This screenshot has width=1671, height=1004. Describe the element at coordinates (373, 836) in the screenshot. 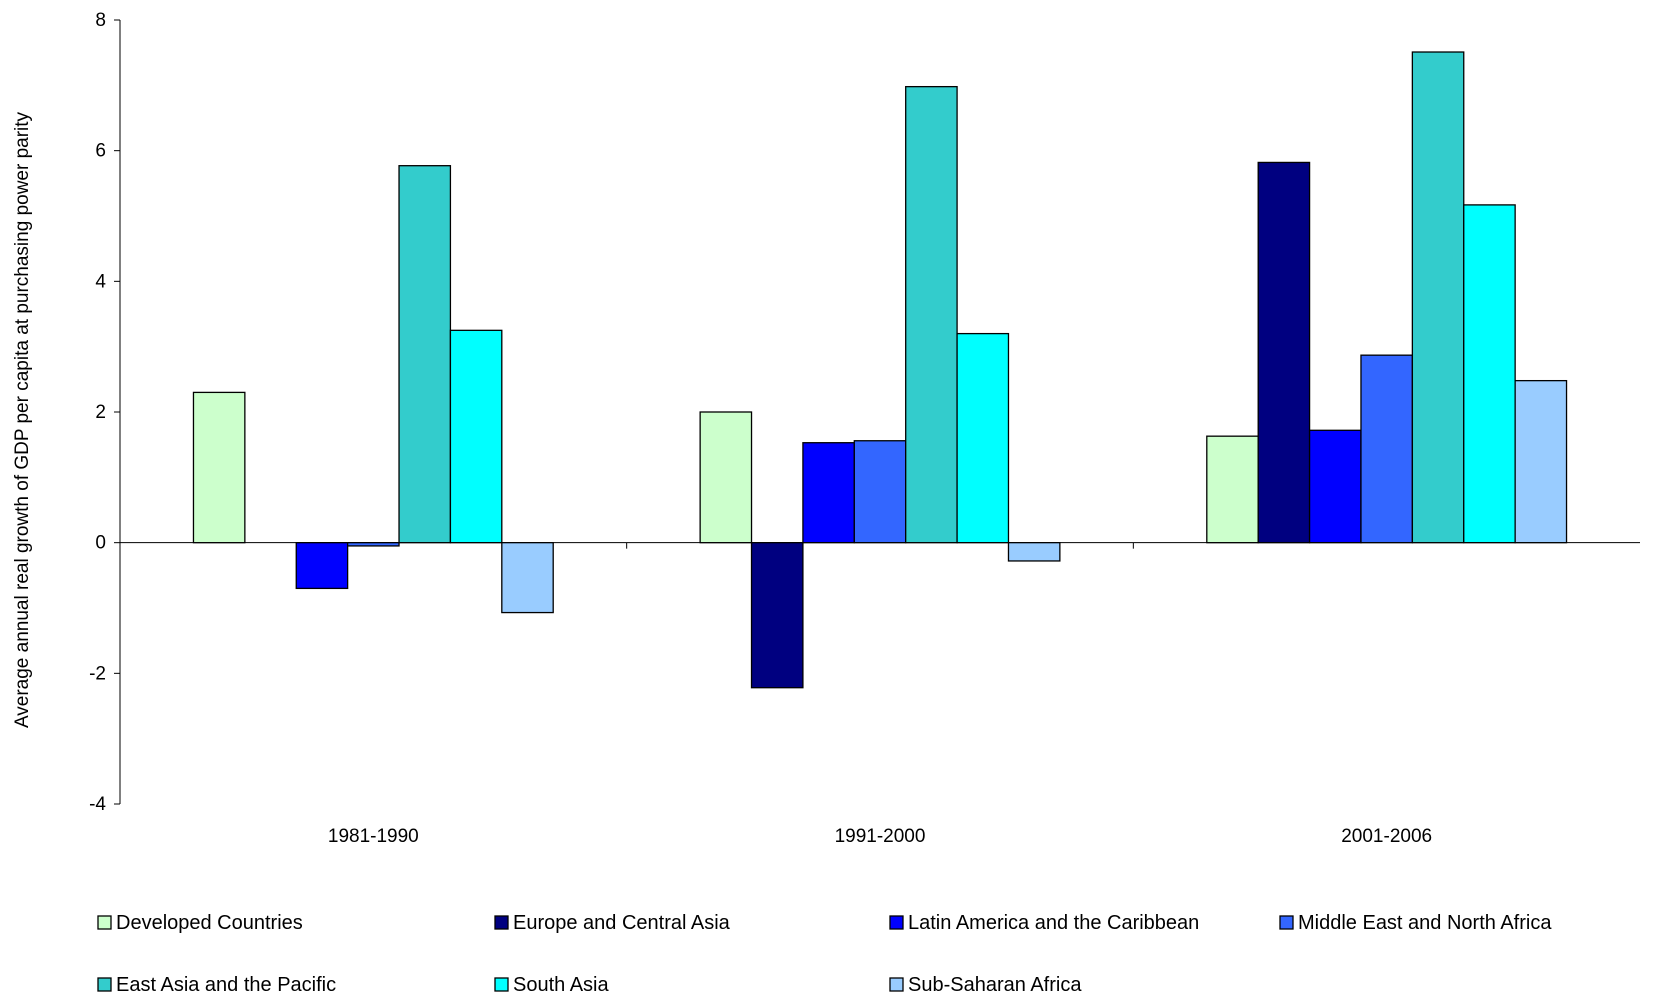

I see `x-tick-label: 1981-1990` at that location.